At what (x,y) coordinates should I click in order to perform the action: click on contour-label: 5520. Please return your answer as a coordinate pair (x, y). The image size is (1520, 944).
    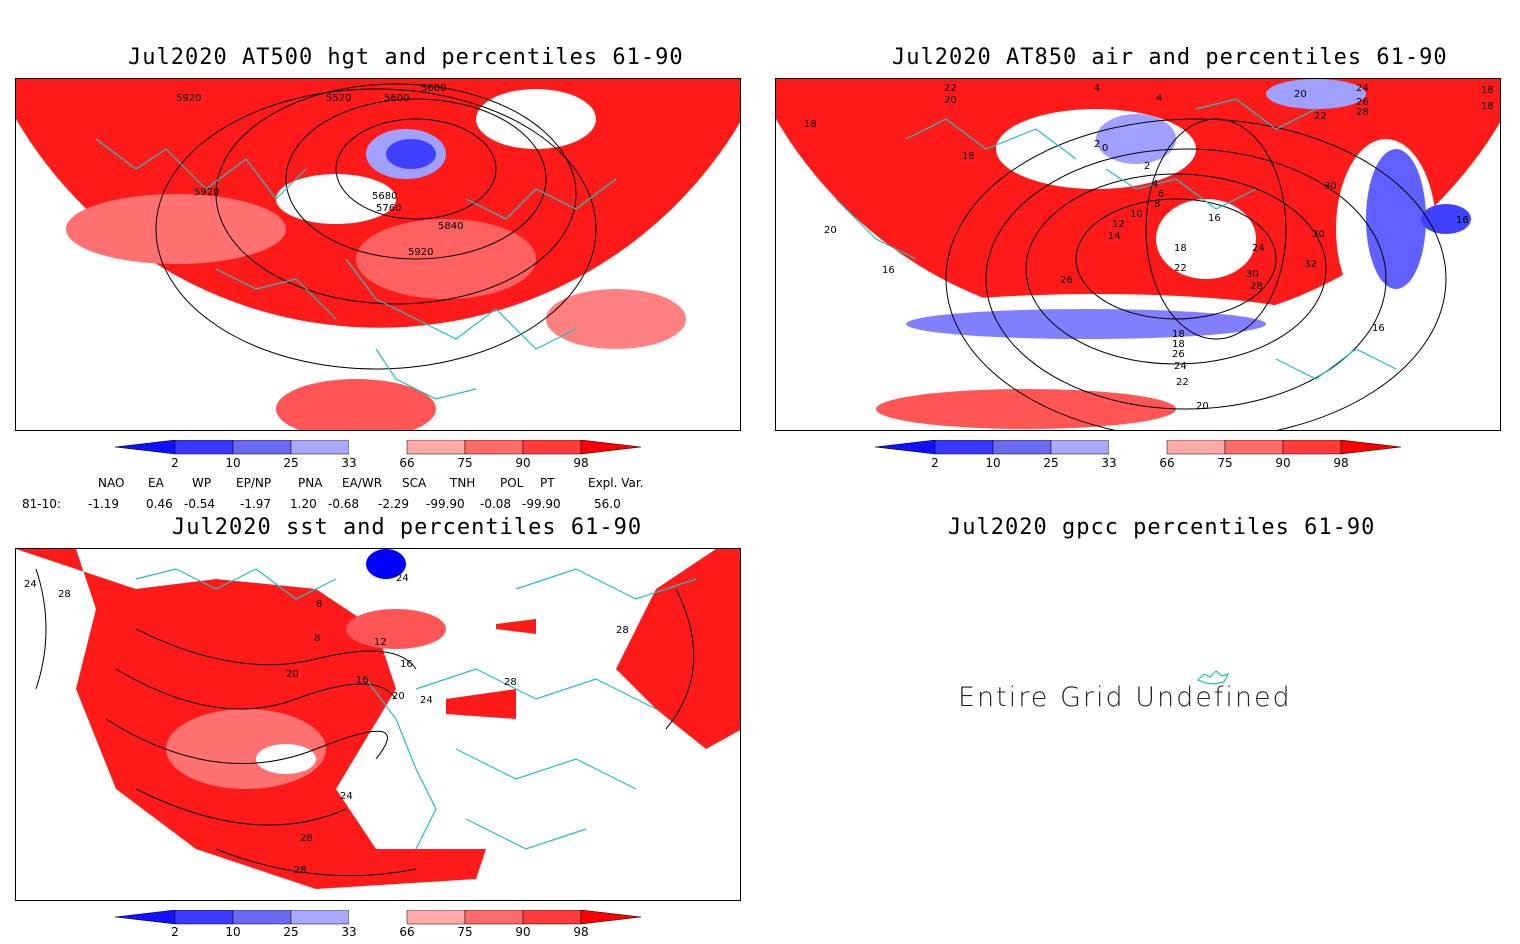
    Looking at the image, I should click on (338, 98).